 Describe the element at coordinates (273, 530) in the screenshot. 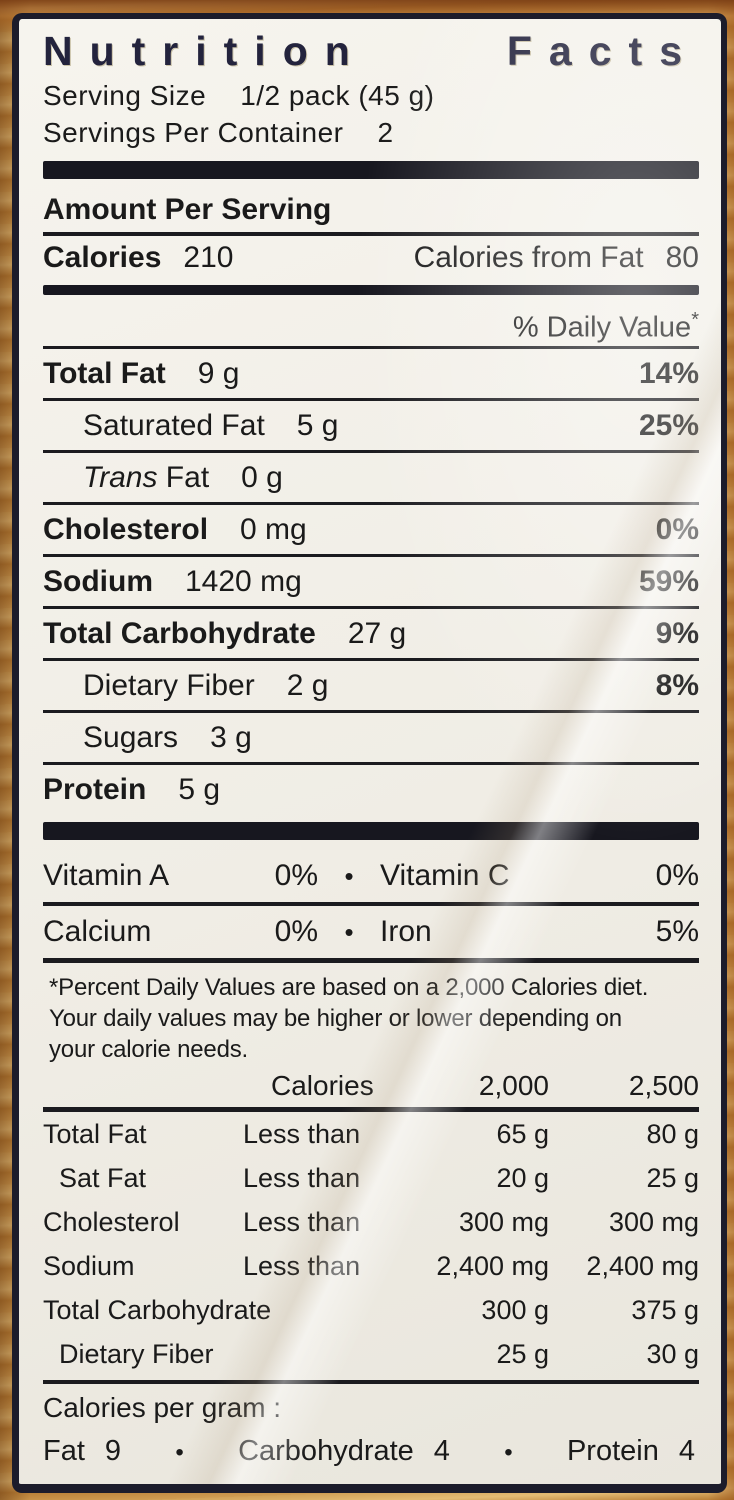

I see `nutrient-amount: 0 mg` at that location.